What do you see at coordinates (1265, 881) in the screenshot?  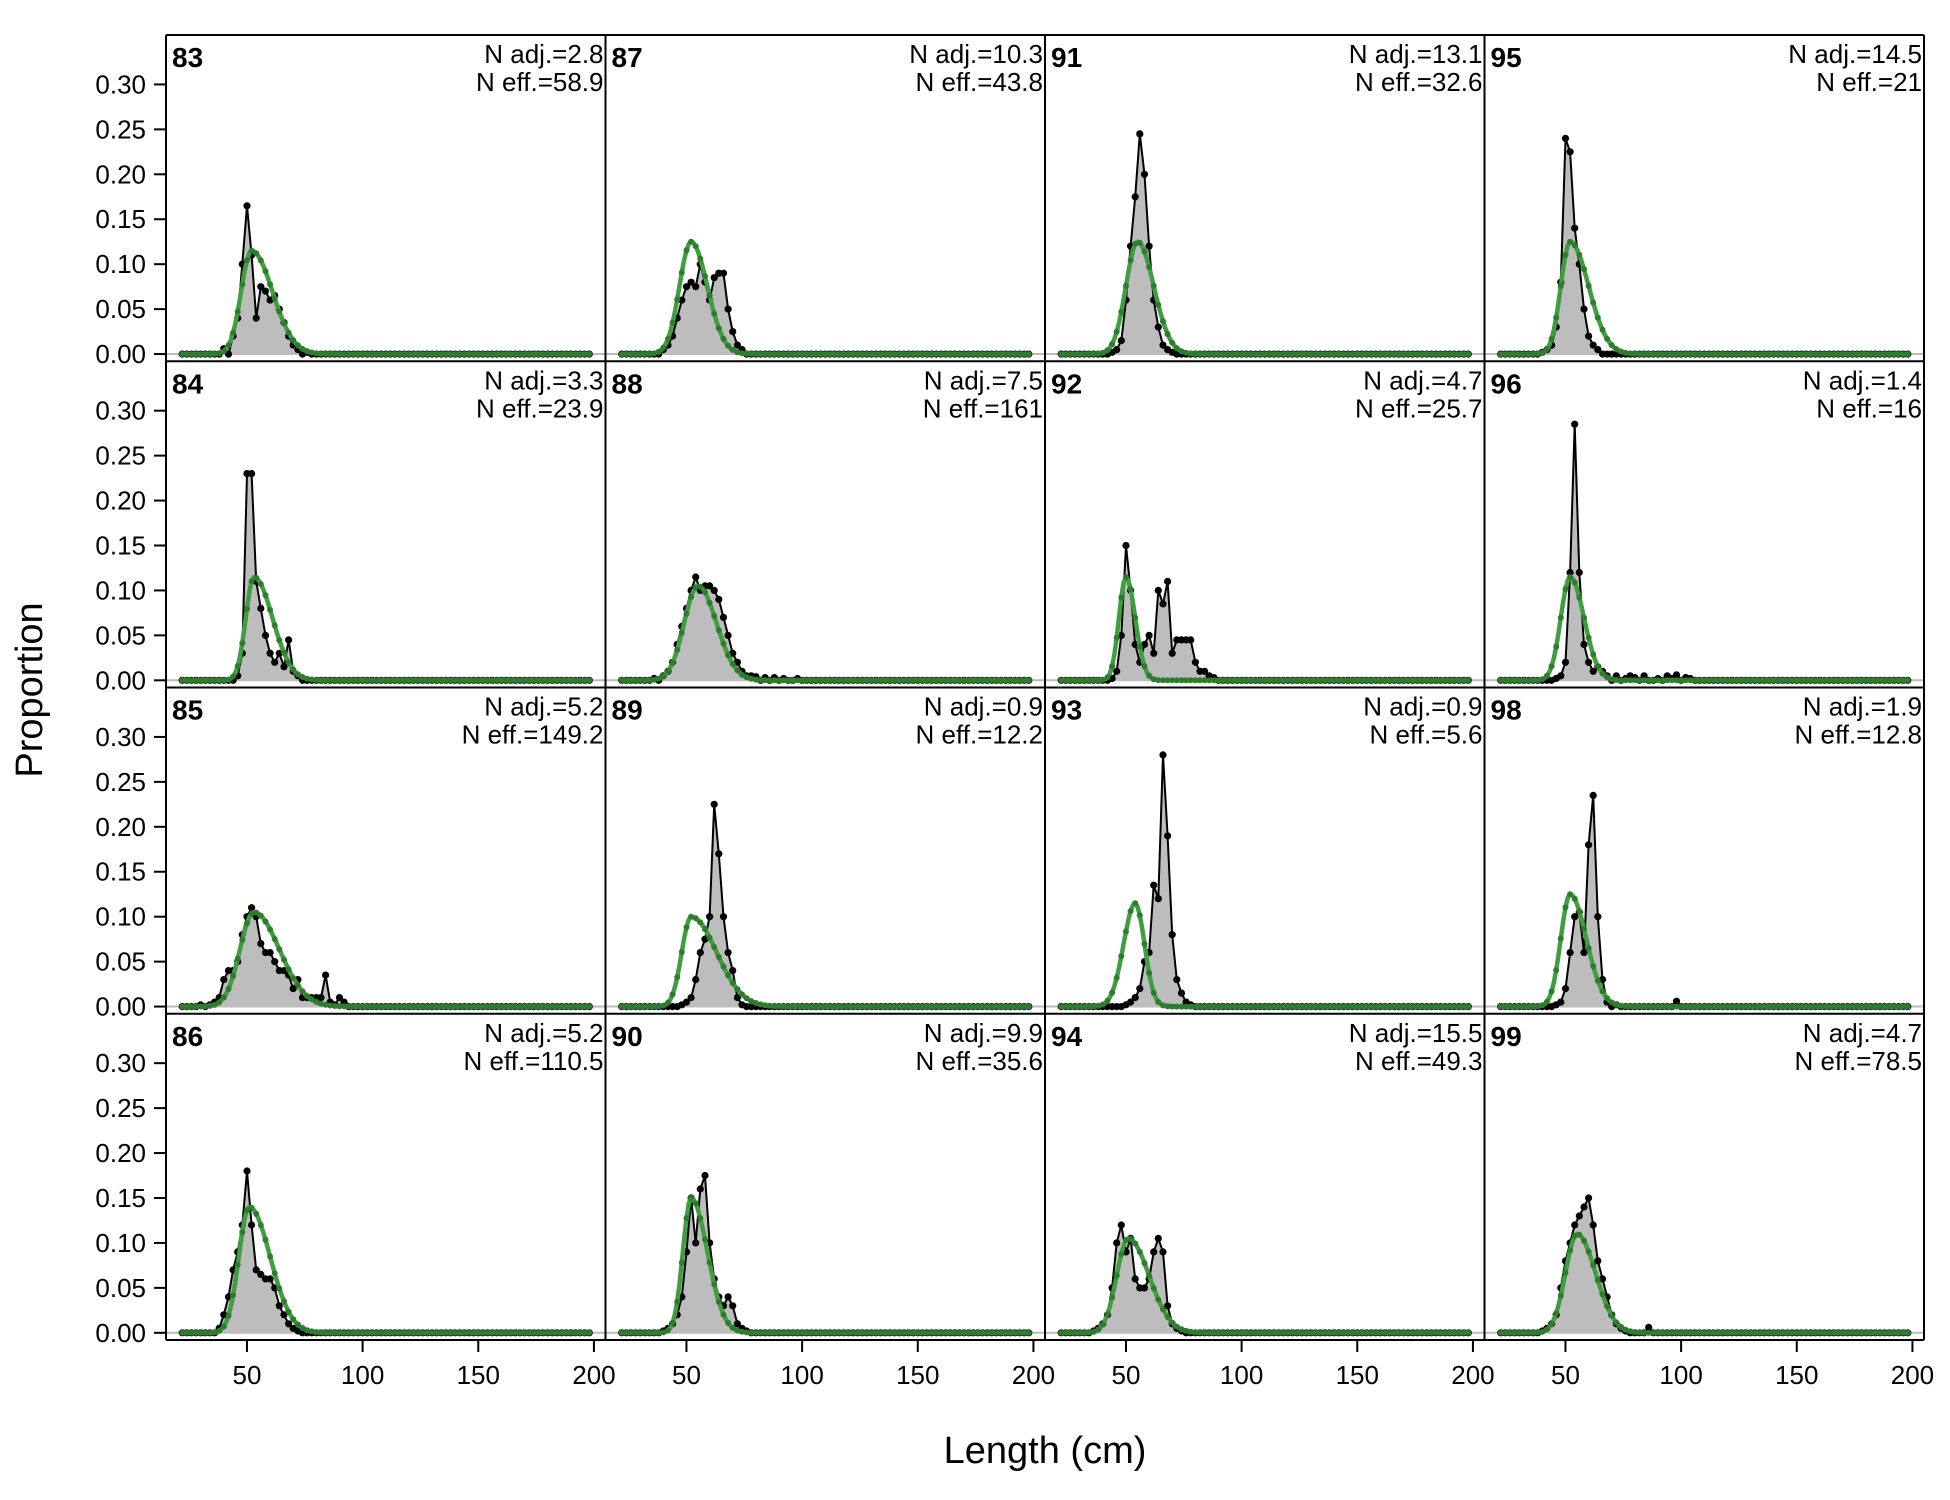 I see `observed-line` at bounding box center [1265, 881].